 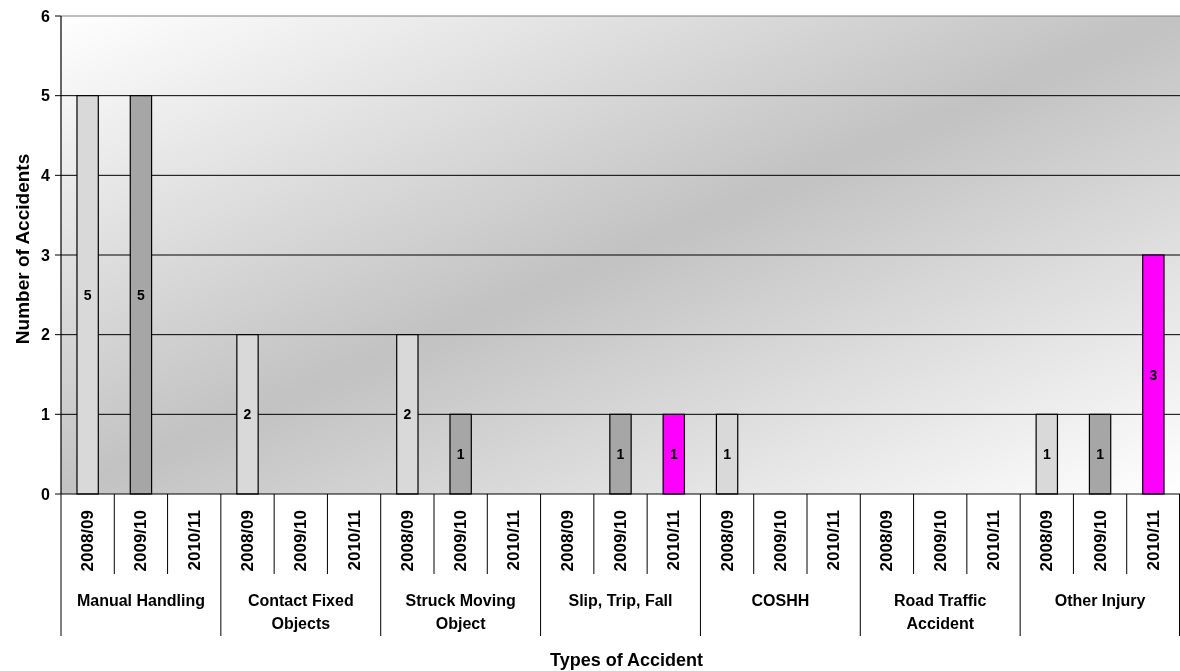 I want to click on x-tick-label: COSHH, so click(x=780, y=600).